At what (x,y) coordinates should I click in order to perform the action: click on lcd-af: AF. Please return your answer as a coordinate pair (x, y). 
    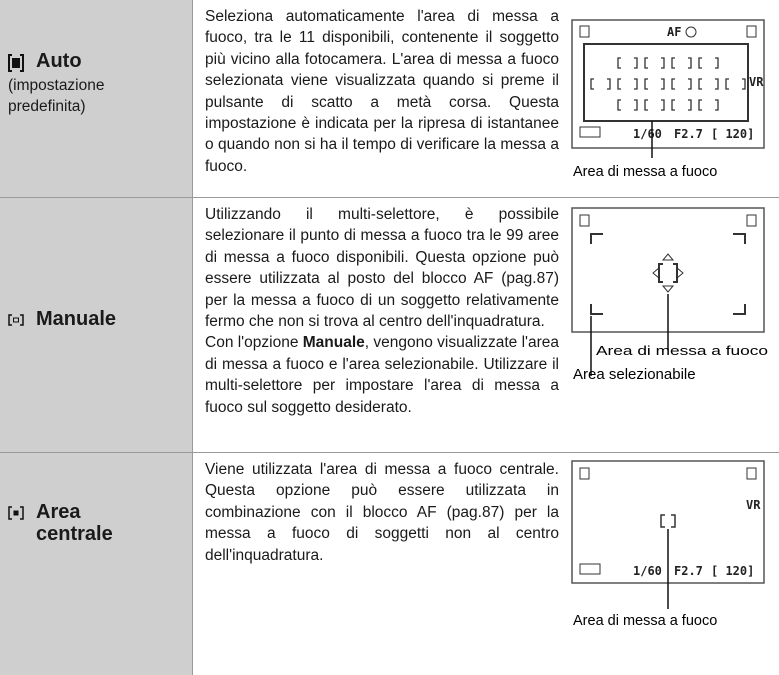
    Looking at the image, I should click on (674, 32).